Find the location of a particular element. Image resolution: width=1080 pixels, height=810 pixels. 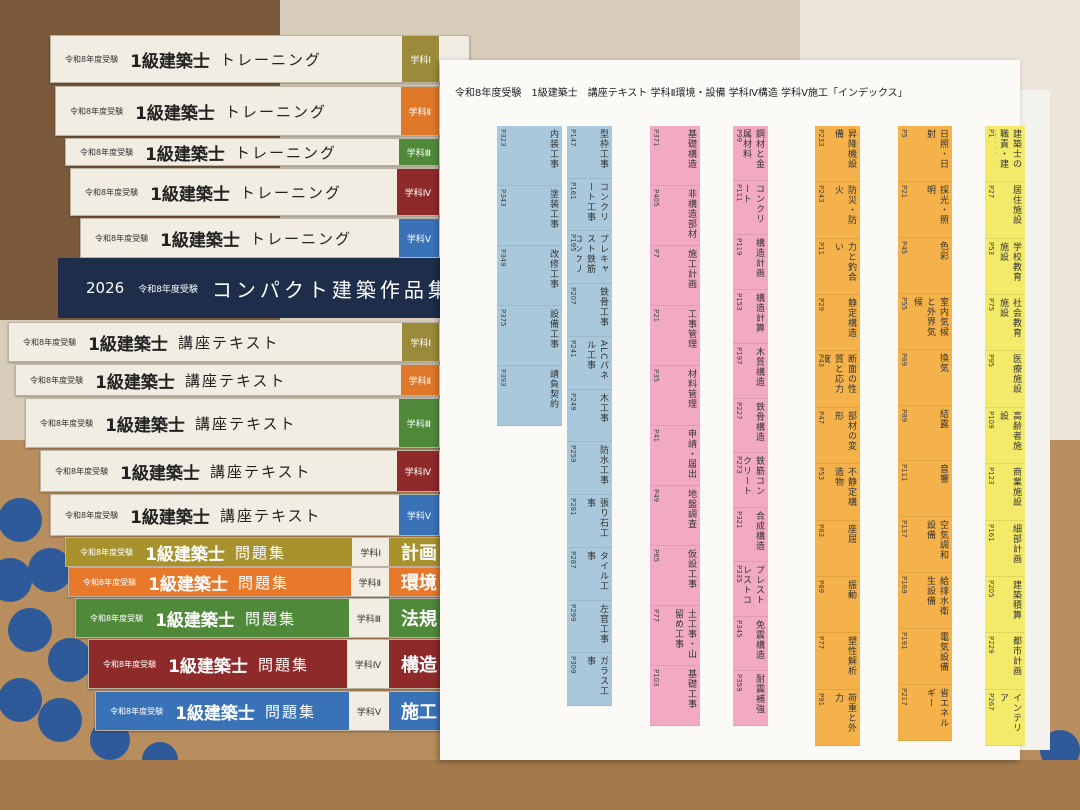

tab-page: P1 is located at coordinates (991, 133).